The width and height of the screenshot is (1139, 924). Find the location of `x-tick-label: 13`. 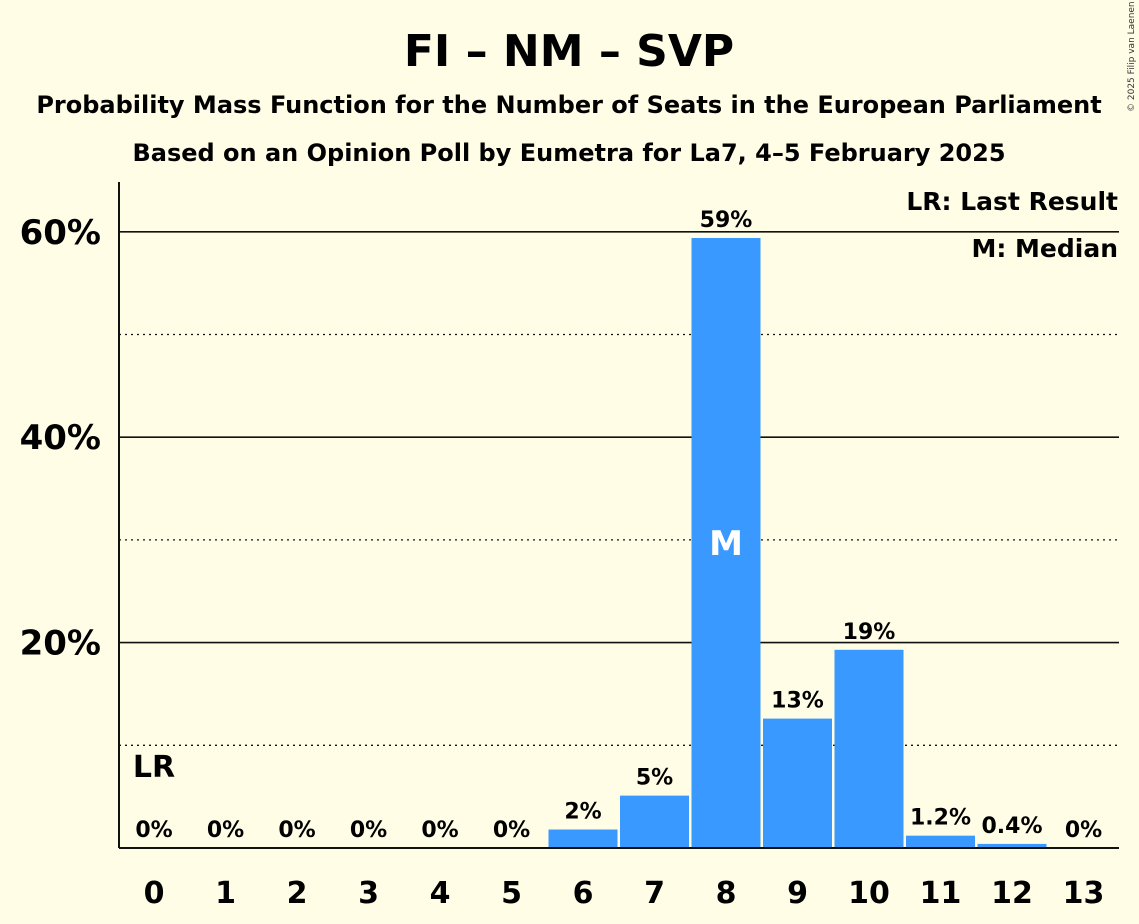

x-tick-label: 13 is located at coordinates (1084, 893).